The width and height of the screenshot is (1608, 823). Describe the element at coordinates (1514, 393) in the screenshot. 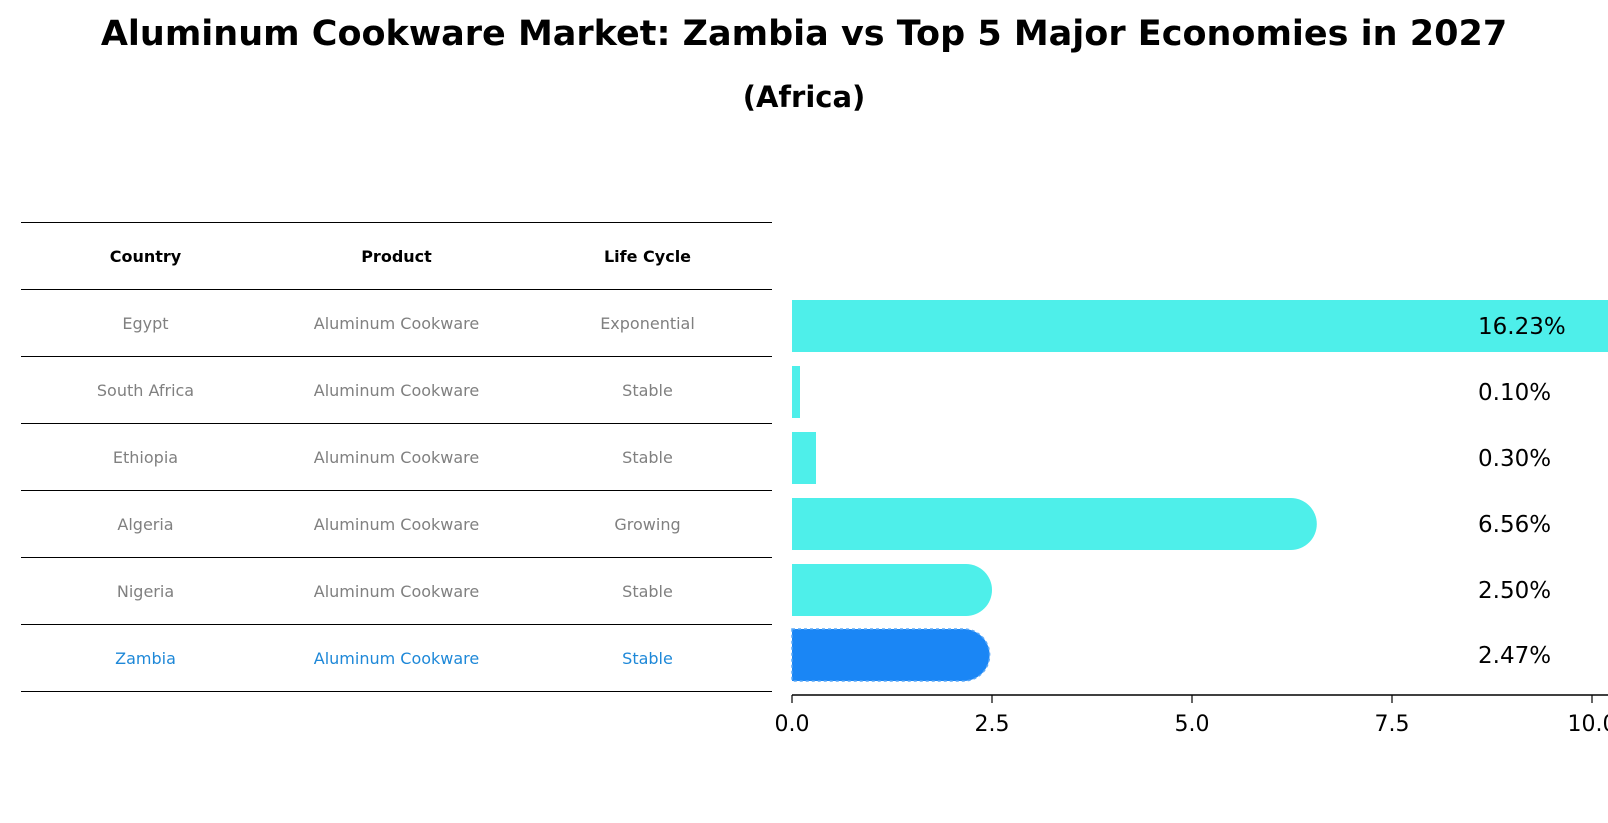

I see `value-label: 0.10%` at that location.